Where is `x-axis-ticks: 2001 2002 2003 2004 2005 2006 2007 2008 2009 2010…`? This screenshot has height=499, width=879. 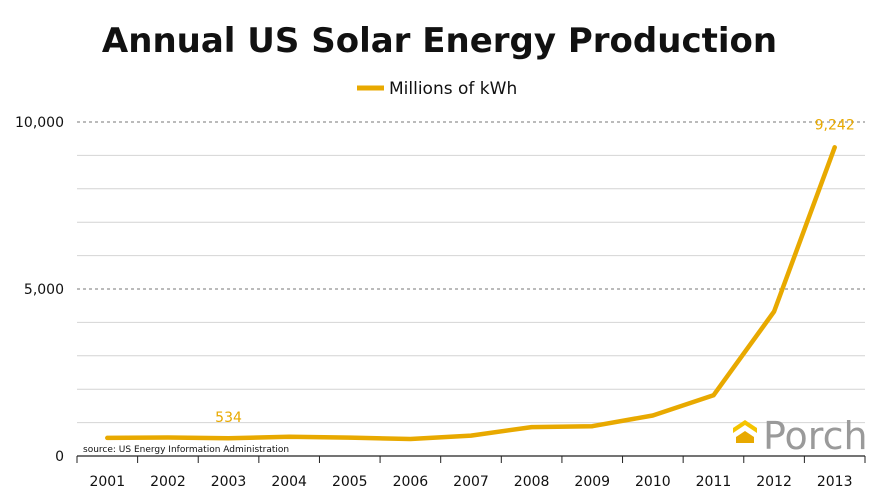 x-axis-ticks: 2001 2002 2003 2004 2005 2006 2007 2008 2009 2010… is located at coordinates (470, 482).